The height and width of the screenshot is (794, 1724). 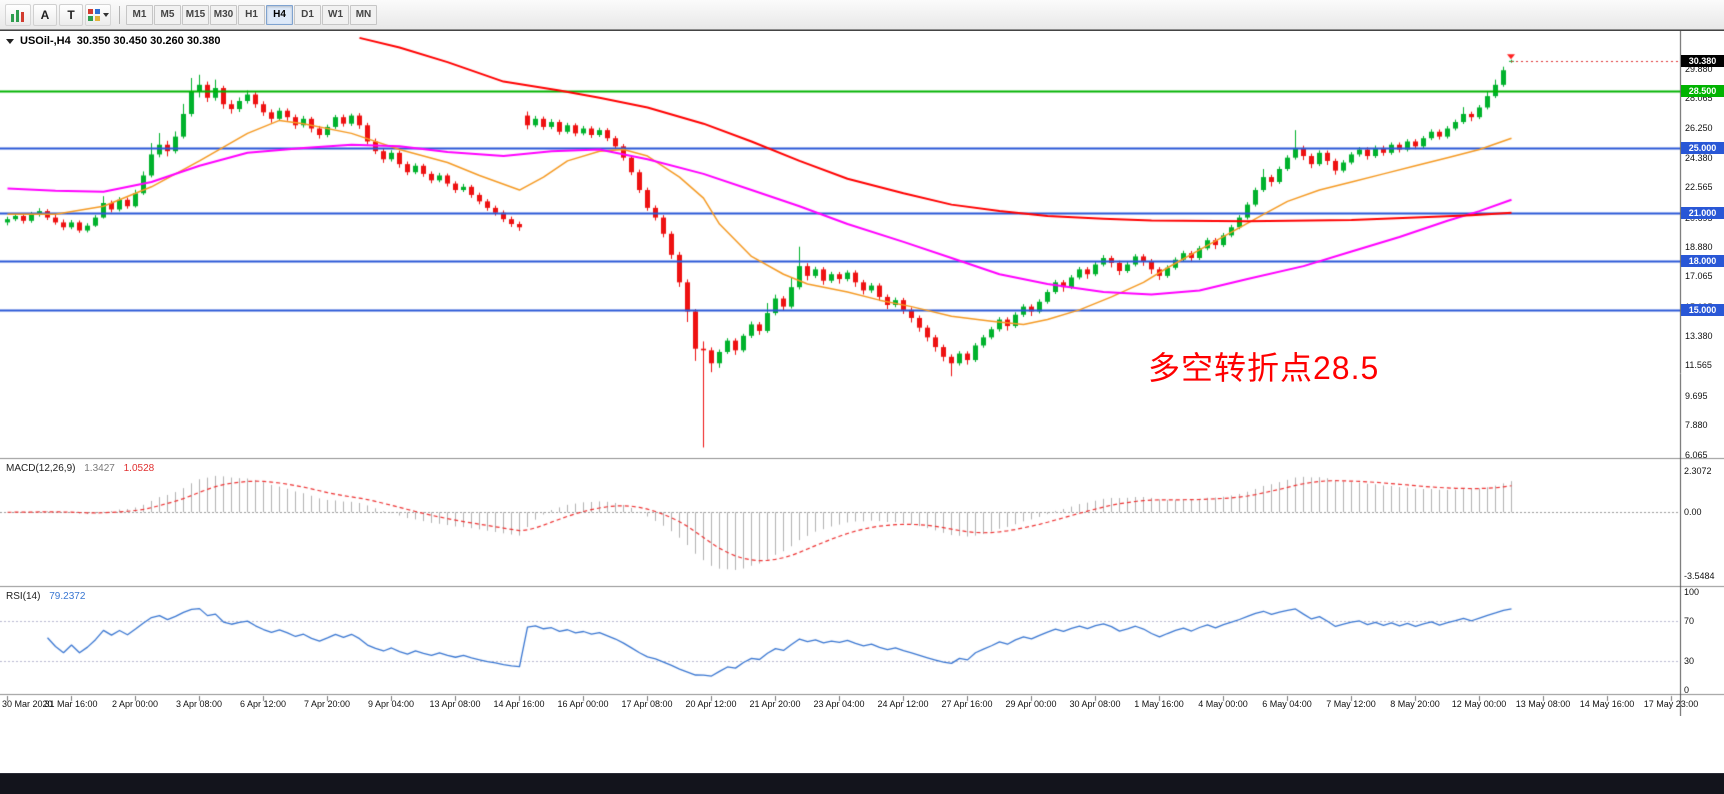 I want to click on time-label: 23 Apr 04:00, so click(x=839, y=704).